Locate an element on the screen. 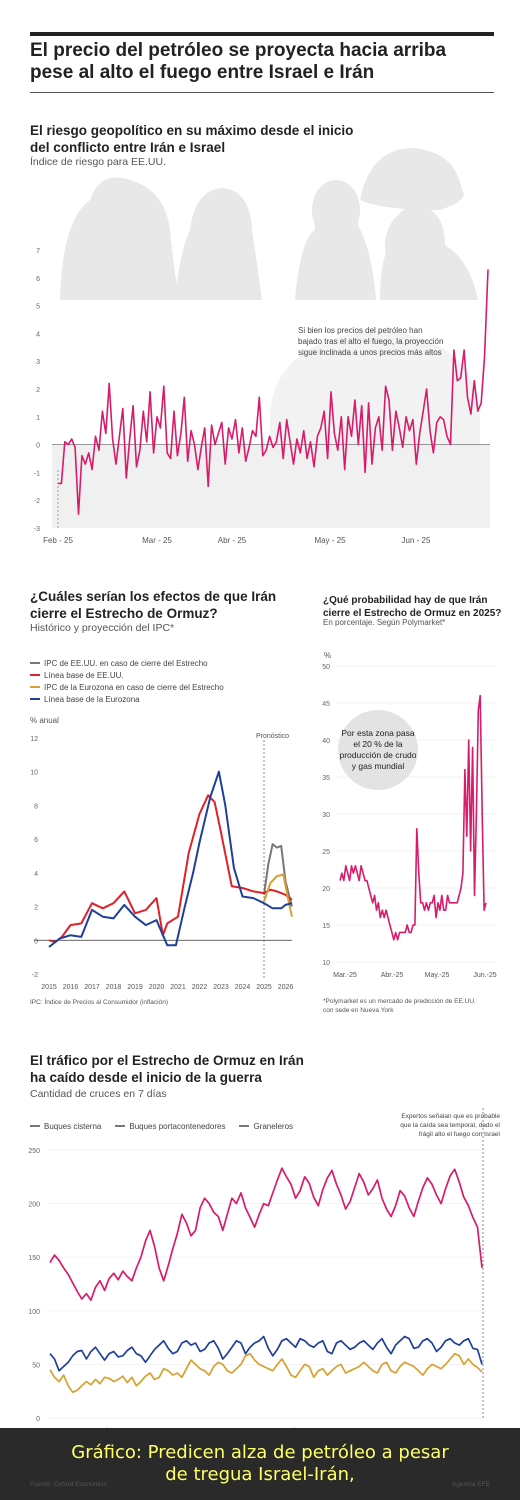 The height and width of the screenshot is (1500, 520). trafico-subtitle: Cantidad de cruces en 7 días is located at coordinates (98, 1094).